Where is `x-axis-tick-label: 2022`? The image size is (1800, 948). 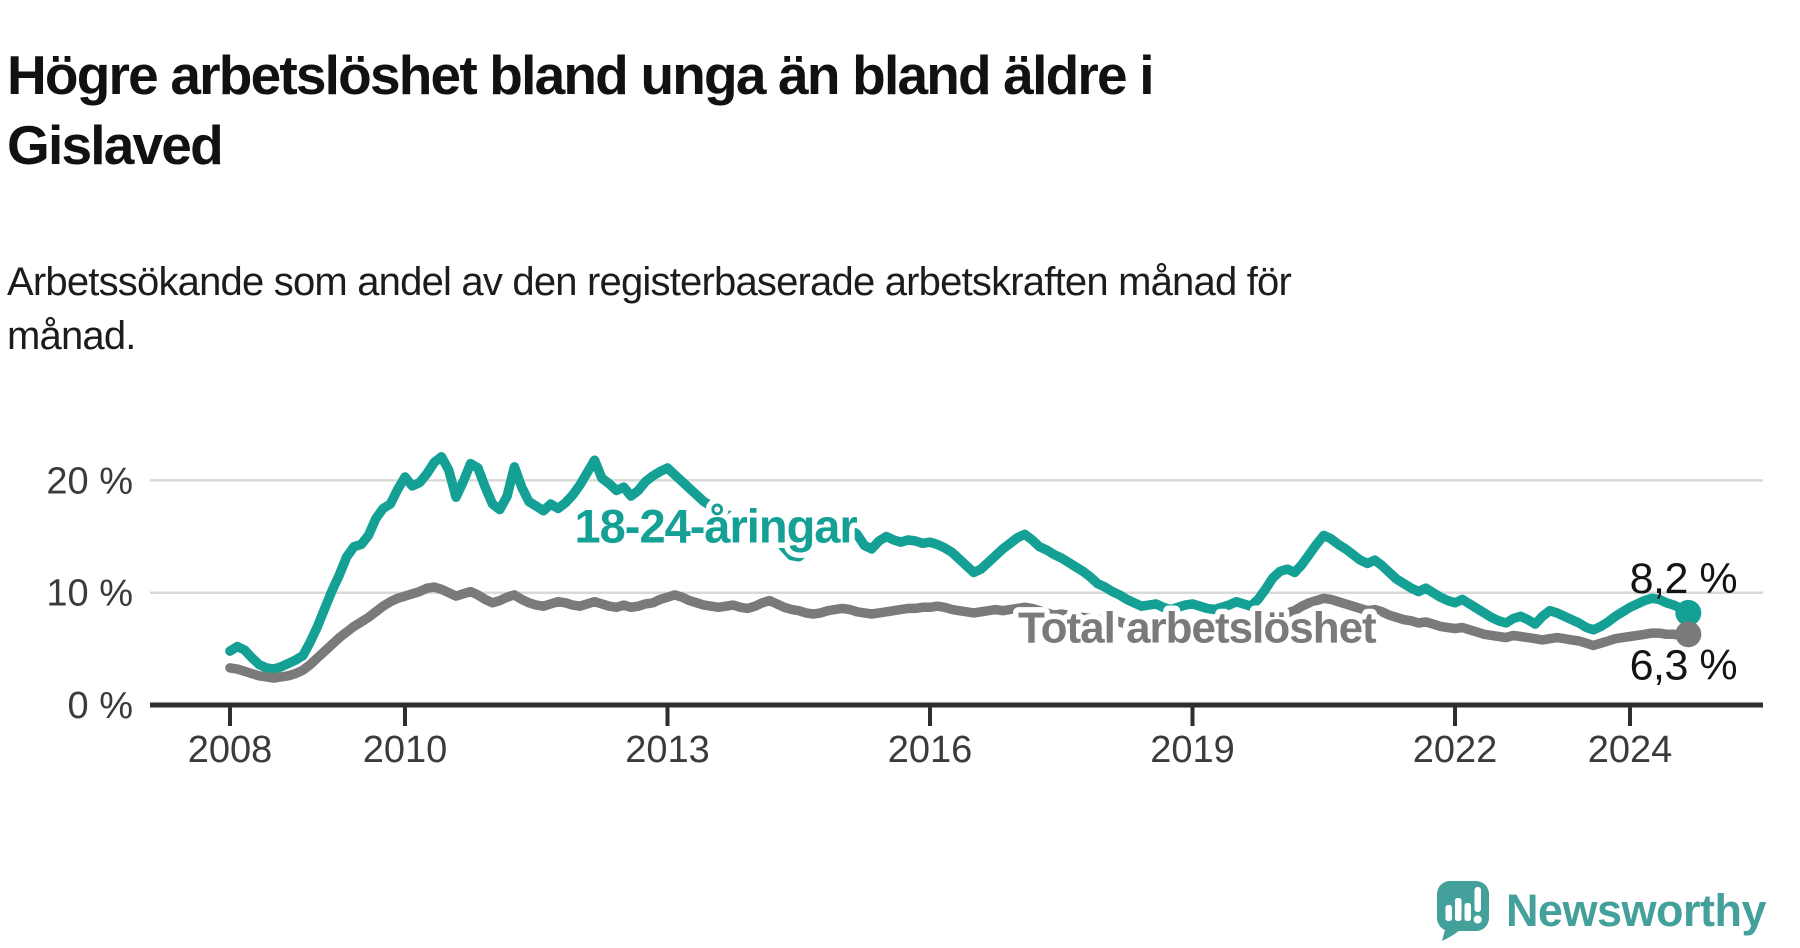 x-axis-tick-label: 2022 is located at coordinates (1455, 750).